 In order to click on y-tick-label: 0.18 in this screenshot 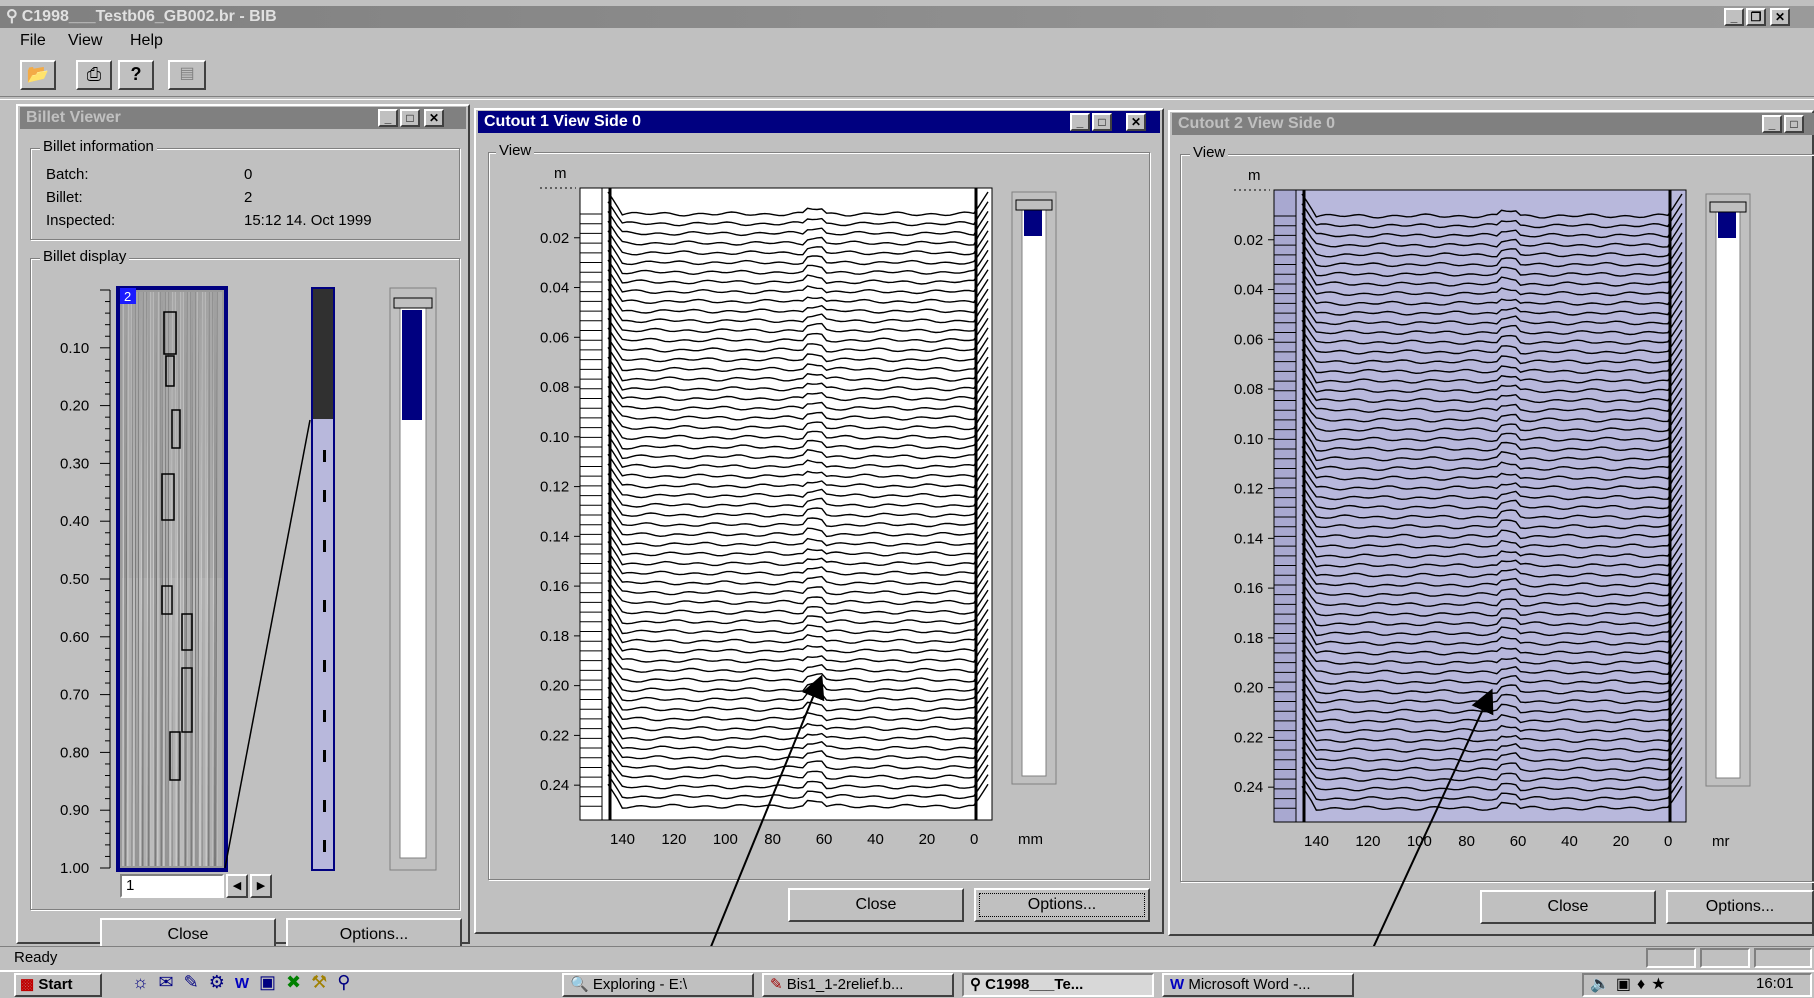, I will do `click(554, 636)`.